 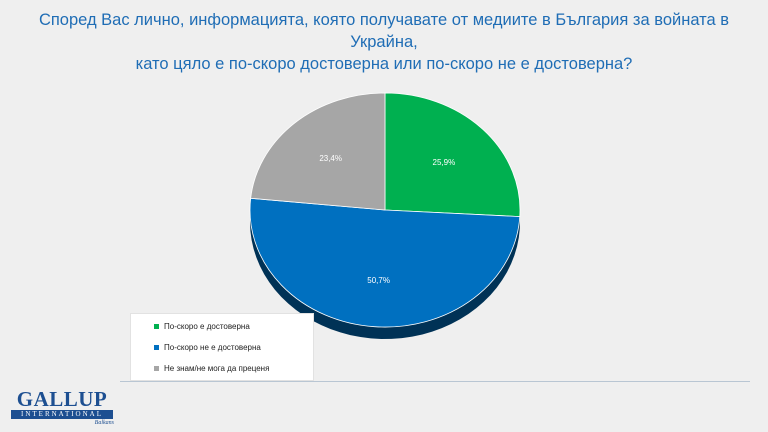 I want to click on gallup-logo: GALLUP INTERNATIONAL Balkans, so click(x=64, y=409).